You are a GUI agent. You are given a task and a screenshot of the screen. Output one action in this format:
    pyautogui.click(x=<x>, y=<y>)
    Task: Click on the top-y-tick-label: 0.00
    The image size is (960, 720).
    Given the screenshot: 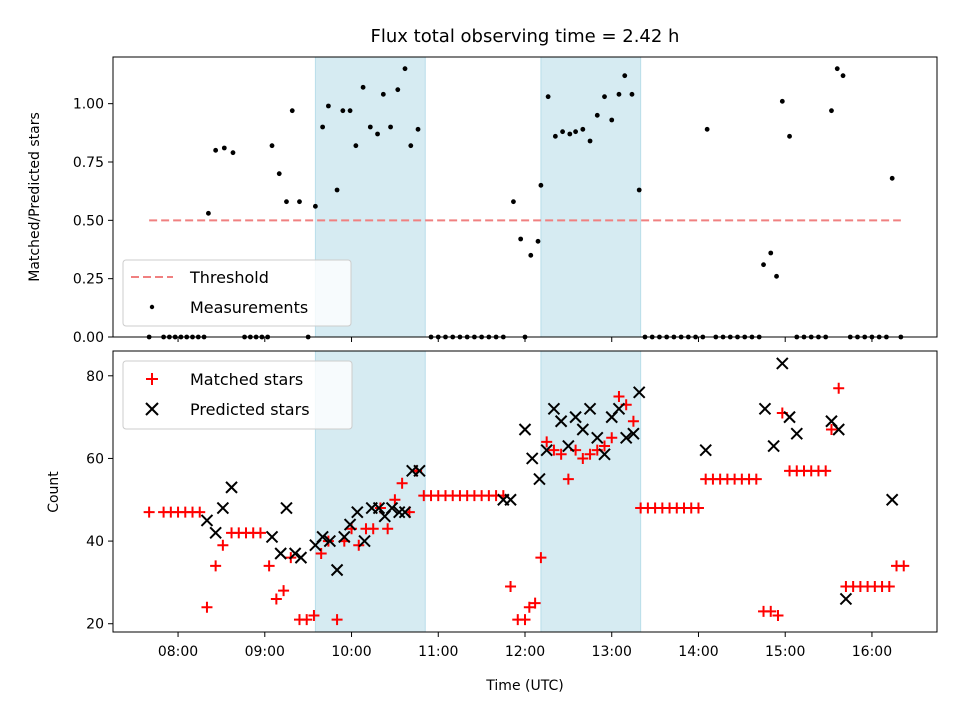 What is the action you would take?
    pyautogui.click(x=88, y=338)
    